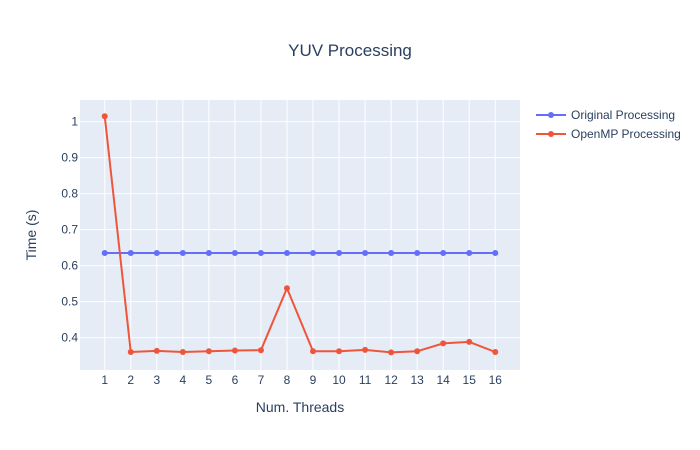 This screenshot has height=450, width=700. Describe the element at coordinates (104, 380) in the screenshot. I see `x-tick-label: 1` at that location.